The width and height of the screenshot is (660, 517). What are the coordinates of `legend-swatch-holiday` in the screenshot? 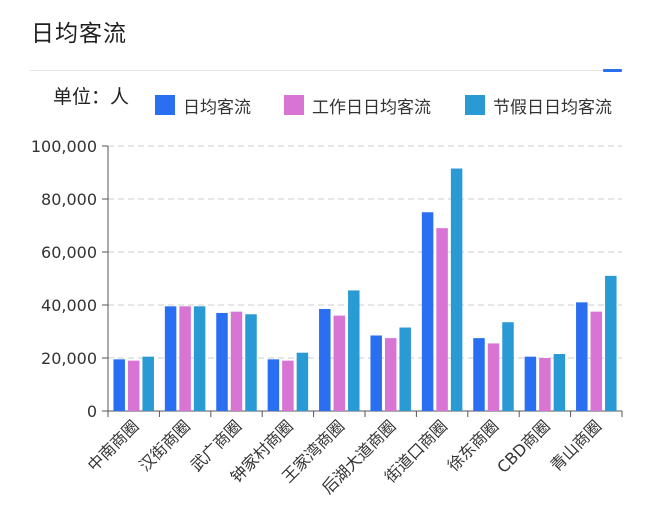 It's located at (475, 105).